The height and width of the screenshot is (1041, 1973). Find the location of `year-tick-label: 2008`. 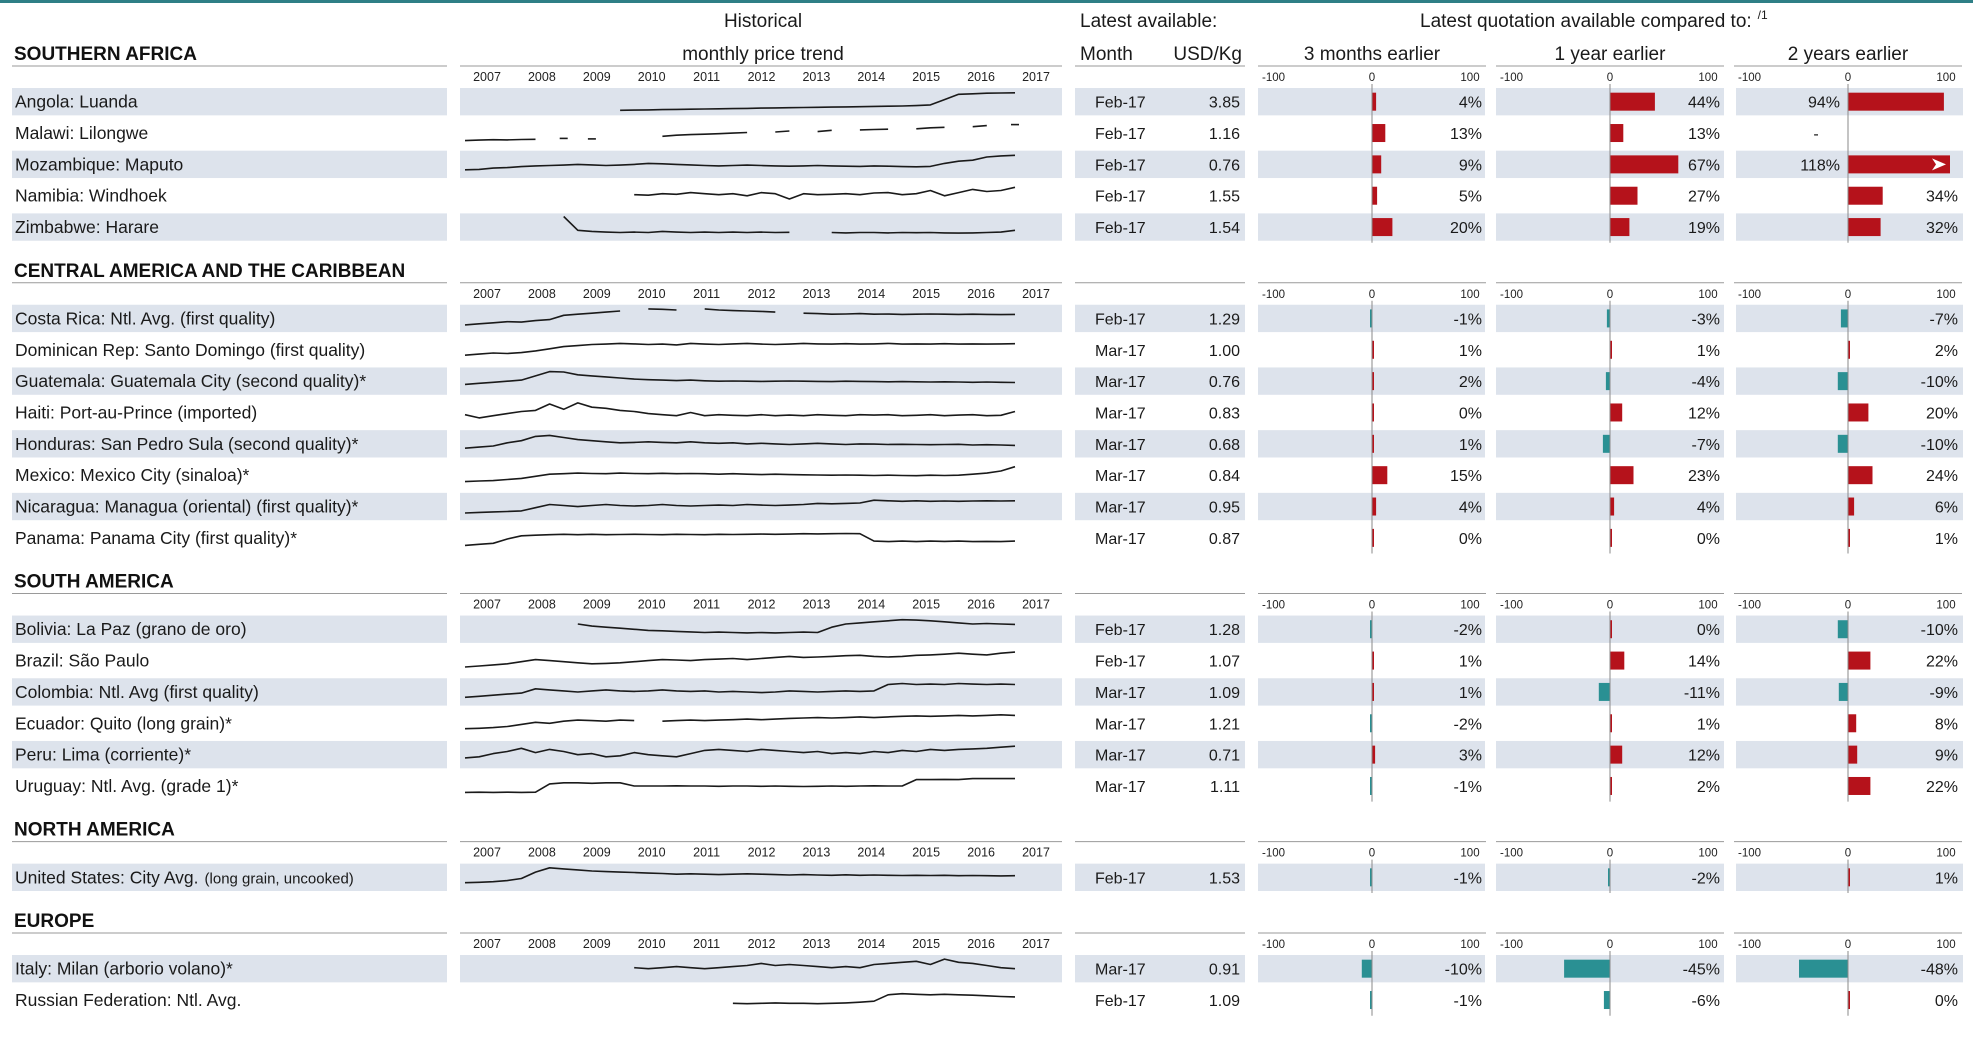

year-tick-label: 2008 is located at coordinates (542, 77).